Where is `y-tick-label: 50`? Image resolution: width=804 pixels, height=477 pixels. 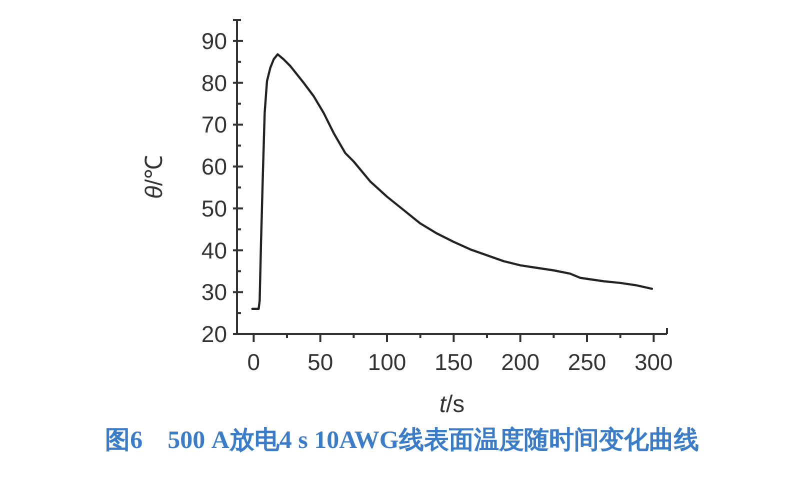 y-tick-label: 50 is located at coordinates (214, 208).